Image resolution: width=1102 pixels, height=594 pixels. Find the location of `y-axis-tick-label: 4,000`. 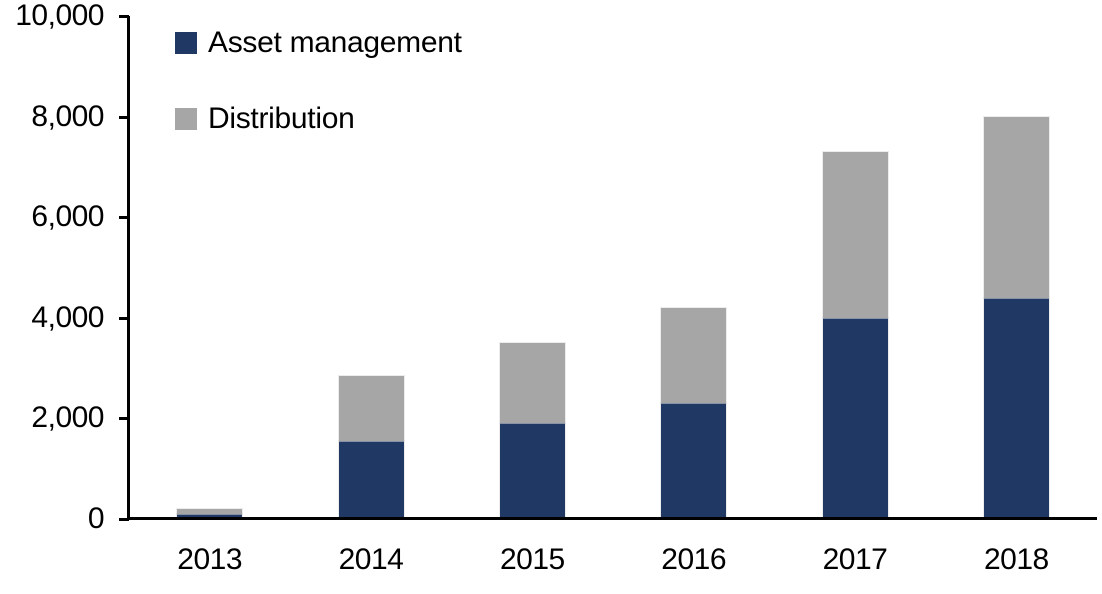

y-axis-tick-label: 4,000 is located at coordinates (67, 317).